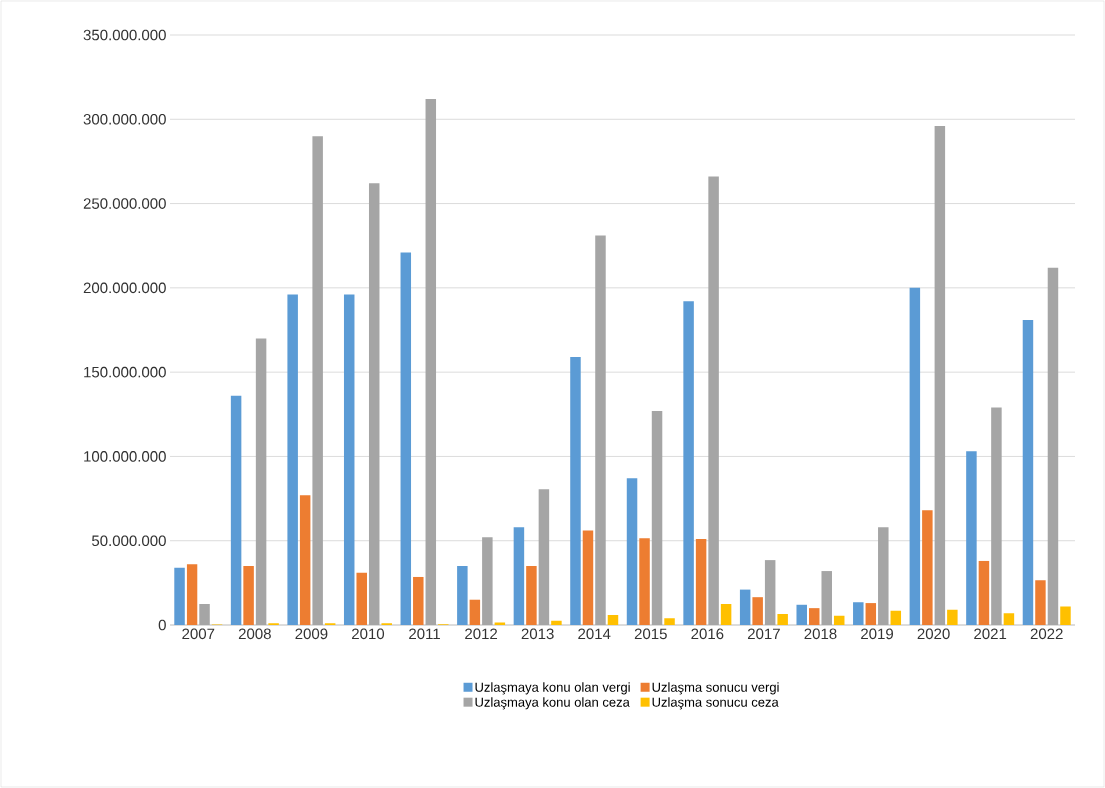 The image size is (1105, 788). I want to click on legend-label: Uzlaşma sonucu ceza, so click(715, 703).